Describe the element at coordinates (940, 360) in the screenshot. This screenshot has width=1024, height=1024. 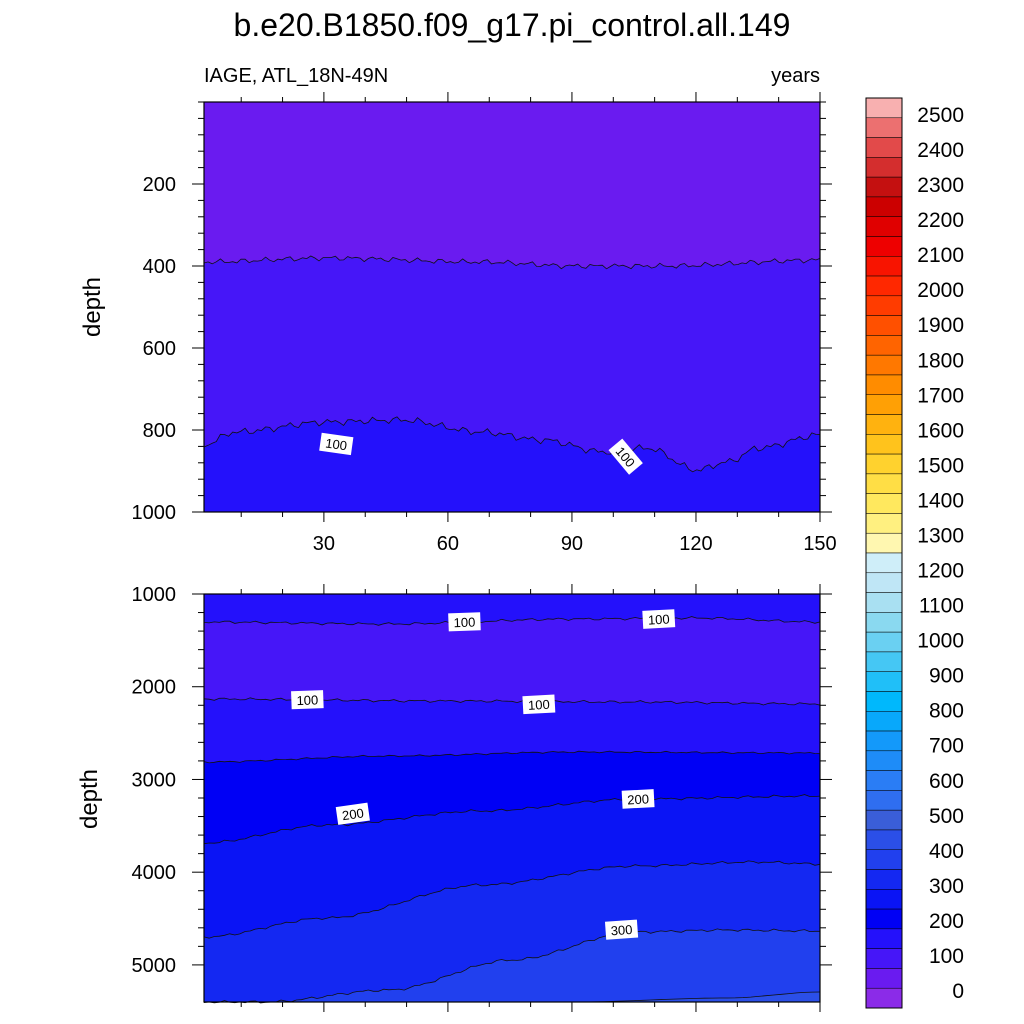
I see `colorbar-label: 1800` at that location.